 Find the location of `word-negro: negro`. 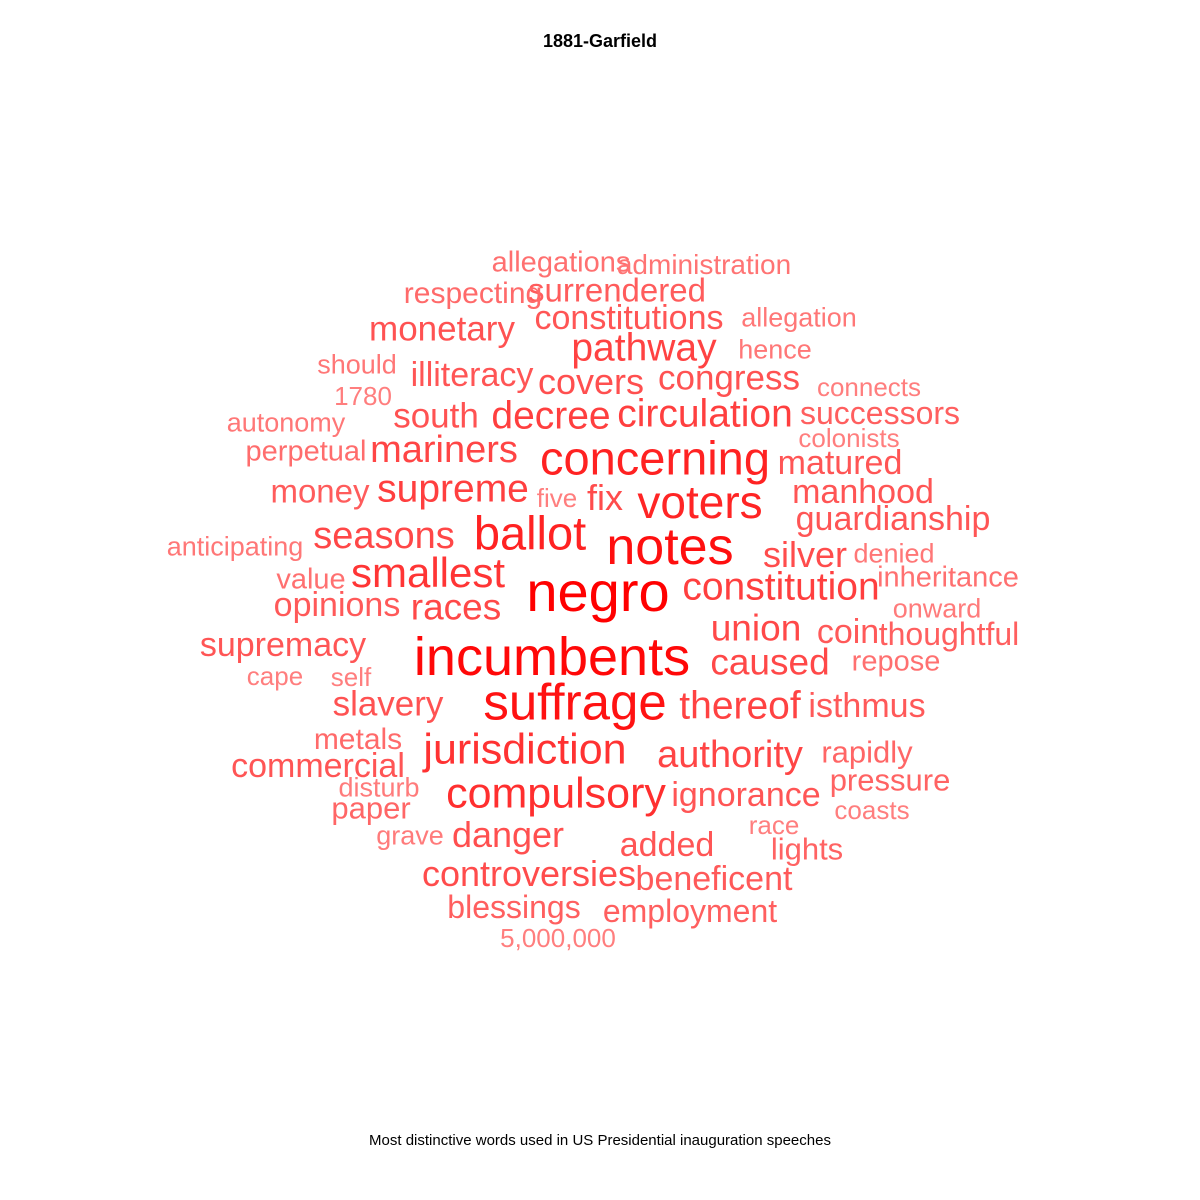

word-negro: negro is located at coordinates (598, 591).